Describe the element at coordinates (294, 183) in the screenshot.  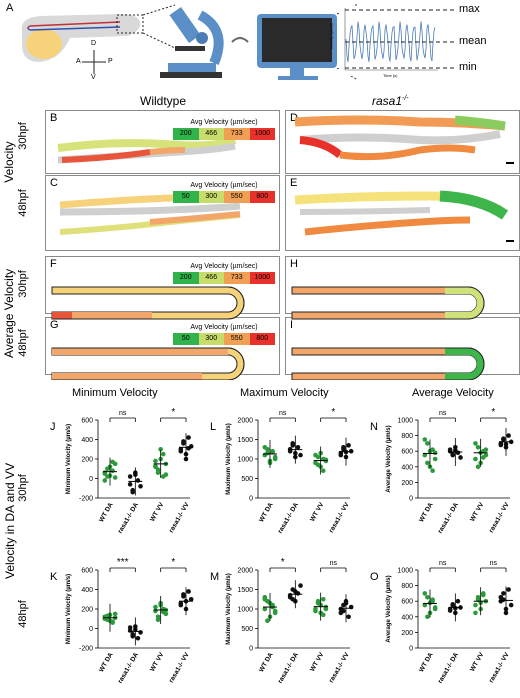
I see `panel-letter-e: E` at that location.